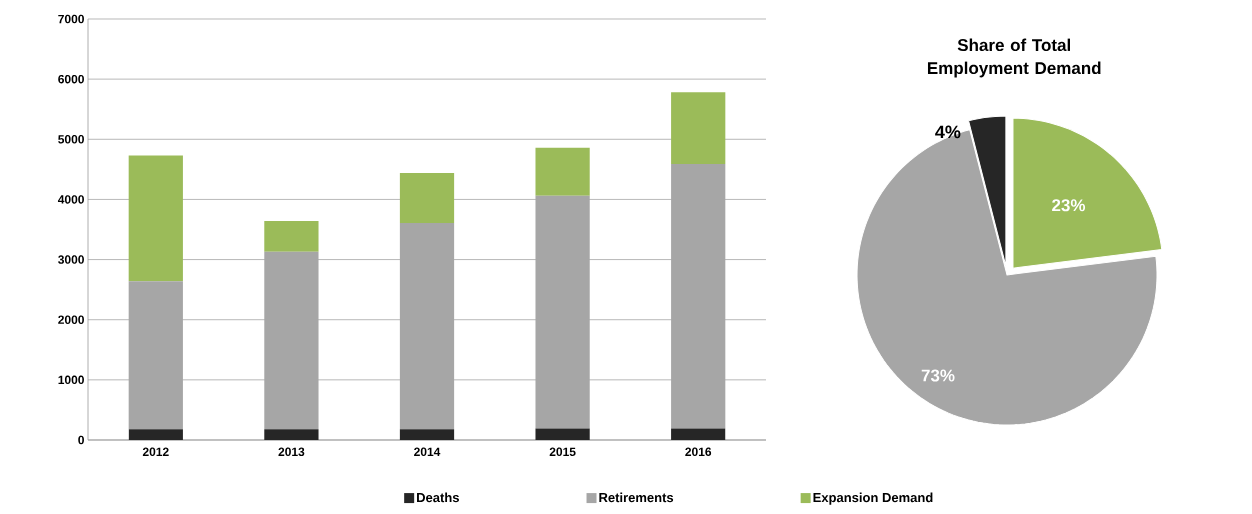  Describe the element at coordinates (1069, 205) in the screenshot. I see `data-label: 23%` at that location.